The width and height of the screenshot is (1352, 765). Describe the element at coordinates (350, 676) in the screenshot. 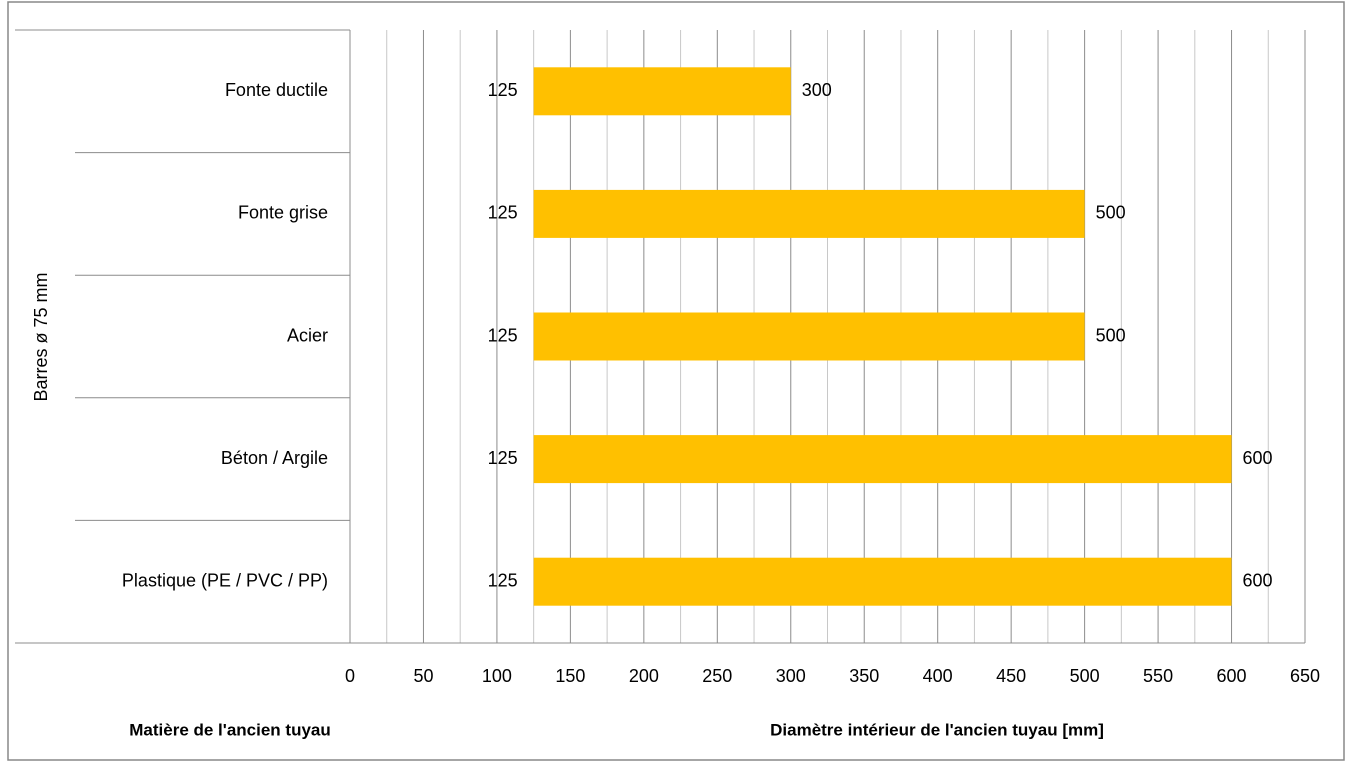

I see `x-tick-label: 0` at that location.